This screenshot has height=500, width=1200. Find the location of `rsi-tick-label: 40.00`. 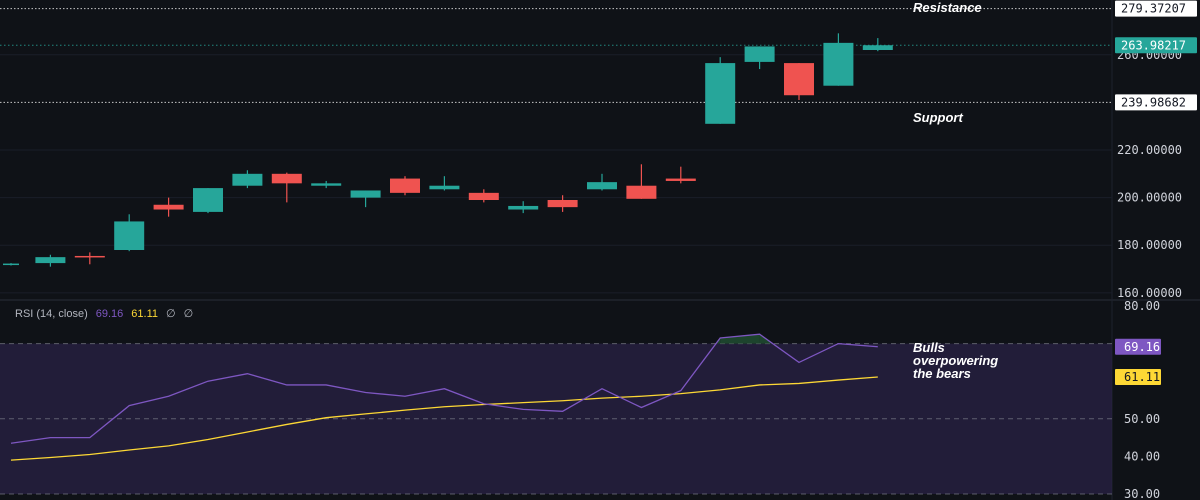

rsi-tick-label: 40.00 is located at coordinates (1142, 456).